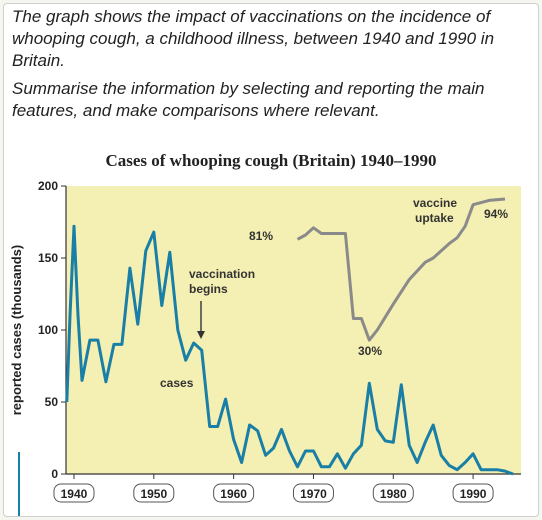 This screenshot has height=520, width=542. What do you see at coordinates (434, 218) in the screenshot?
I see `annotation-vaccine-line2: uptake` at bounding box center [434, 218].